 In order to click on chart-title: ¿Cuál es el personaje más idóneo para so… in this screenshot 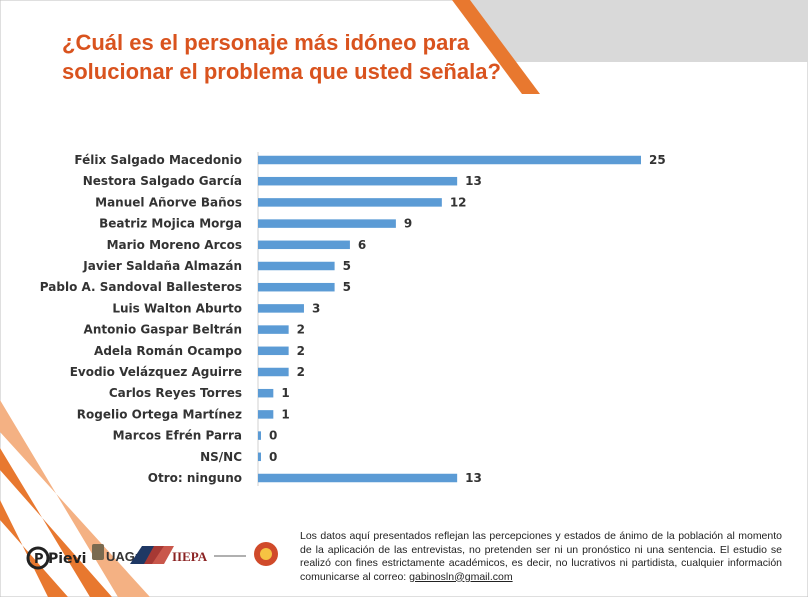, I will do `click(281, 57)`.